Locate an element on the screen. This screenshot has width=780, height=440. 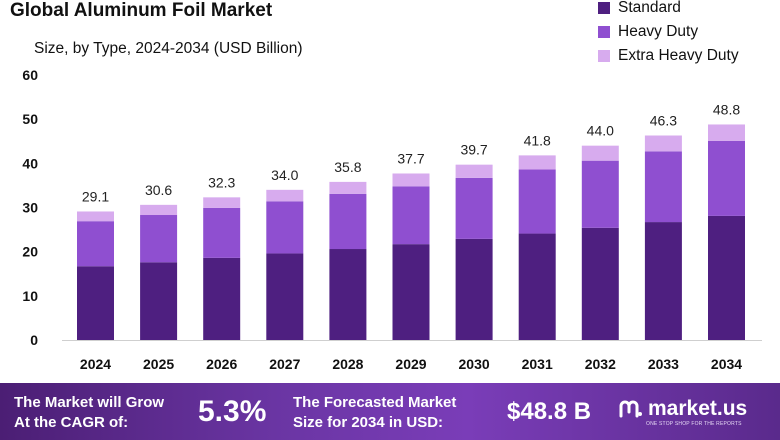
x-tick-label-2028: 2028 is located at coordinates (347, 364).